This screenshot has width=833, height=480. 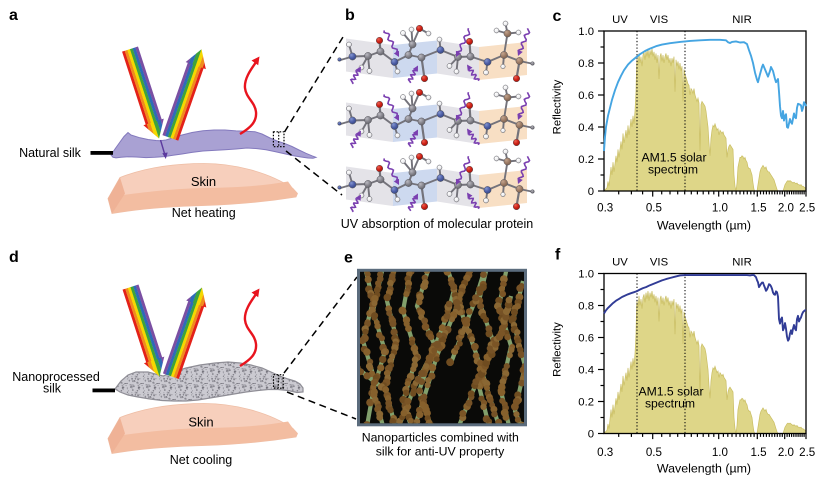 I want to click on svg-text: f, so click(x=558, y=255).